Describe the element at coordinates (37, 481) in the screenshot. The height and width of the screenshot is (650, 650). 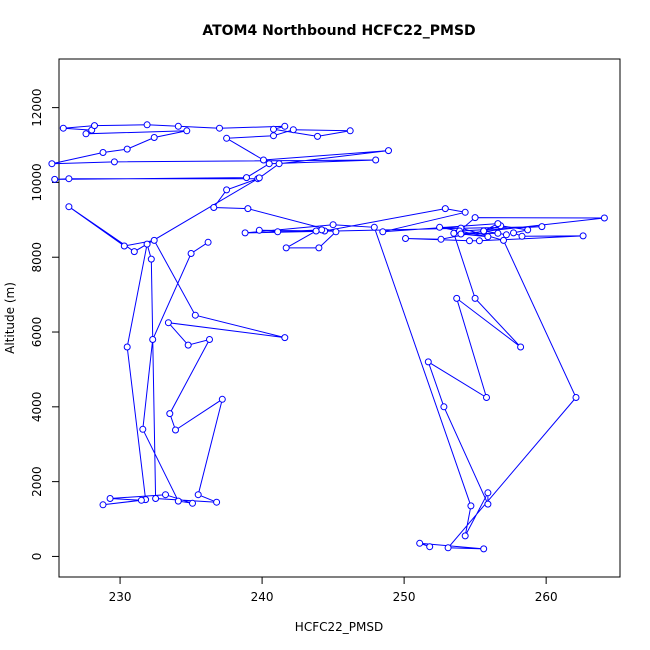
I see `y-tick-label: 2000` at that location.